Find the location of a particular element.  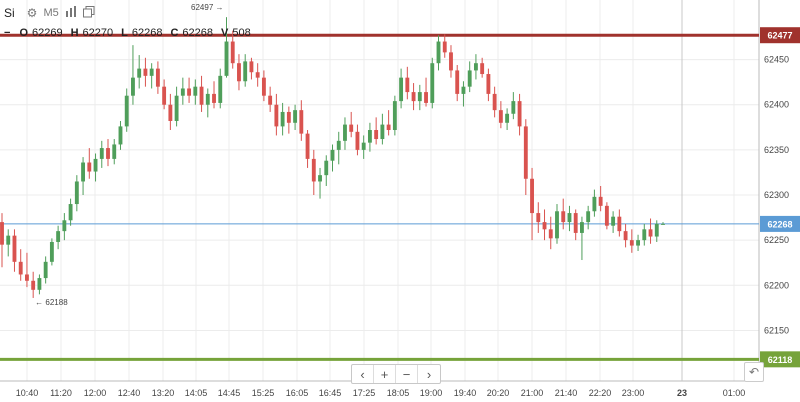

collapse-icon: − is located at coordinates (7, 33).